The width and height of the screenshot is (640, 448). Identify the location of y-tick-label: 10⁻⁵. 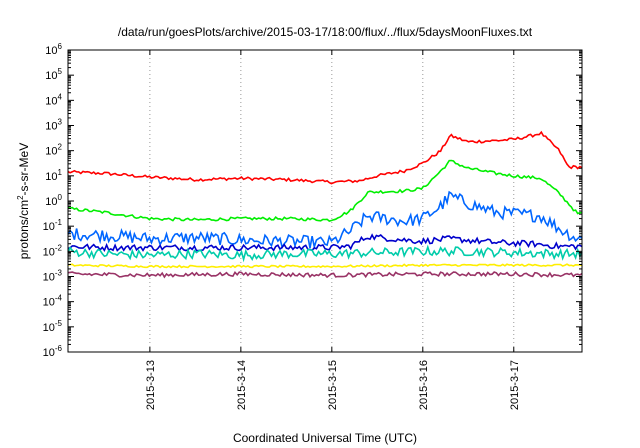
(53, 326).